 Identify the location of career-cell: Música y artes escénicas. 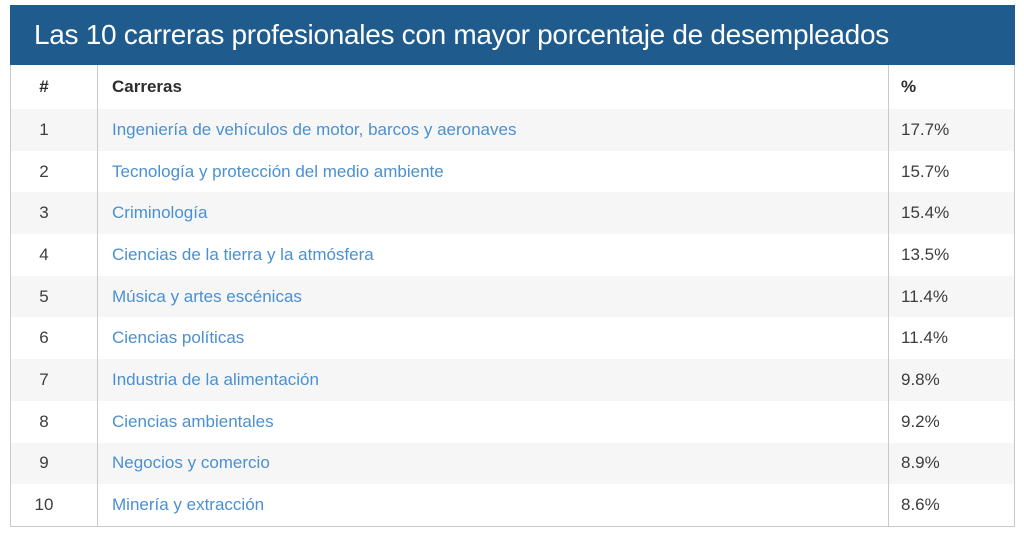
(493, 296).